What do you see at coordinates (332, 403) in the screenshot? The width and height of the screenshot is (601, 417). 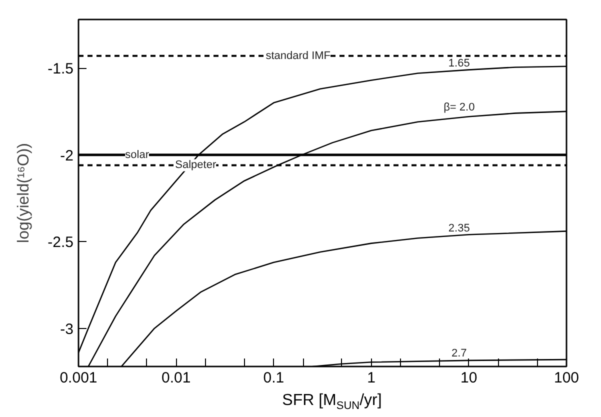 I see `x-axis-title: SFR [M$_{SUN}$/yr]` at bounding box center [332, 403].